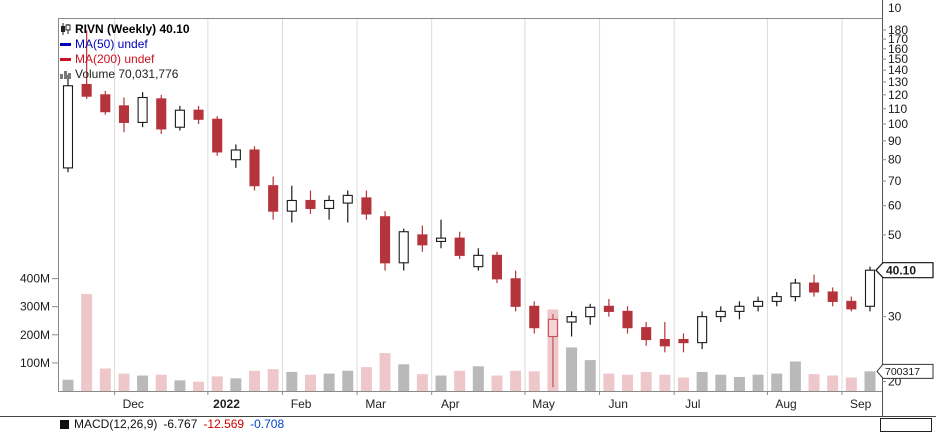  Describe the element at coordinates (897, 109) in the screenshot. I see `svg-text: 110` at that location.